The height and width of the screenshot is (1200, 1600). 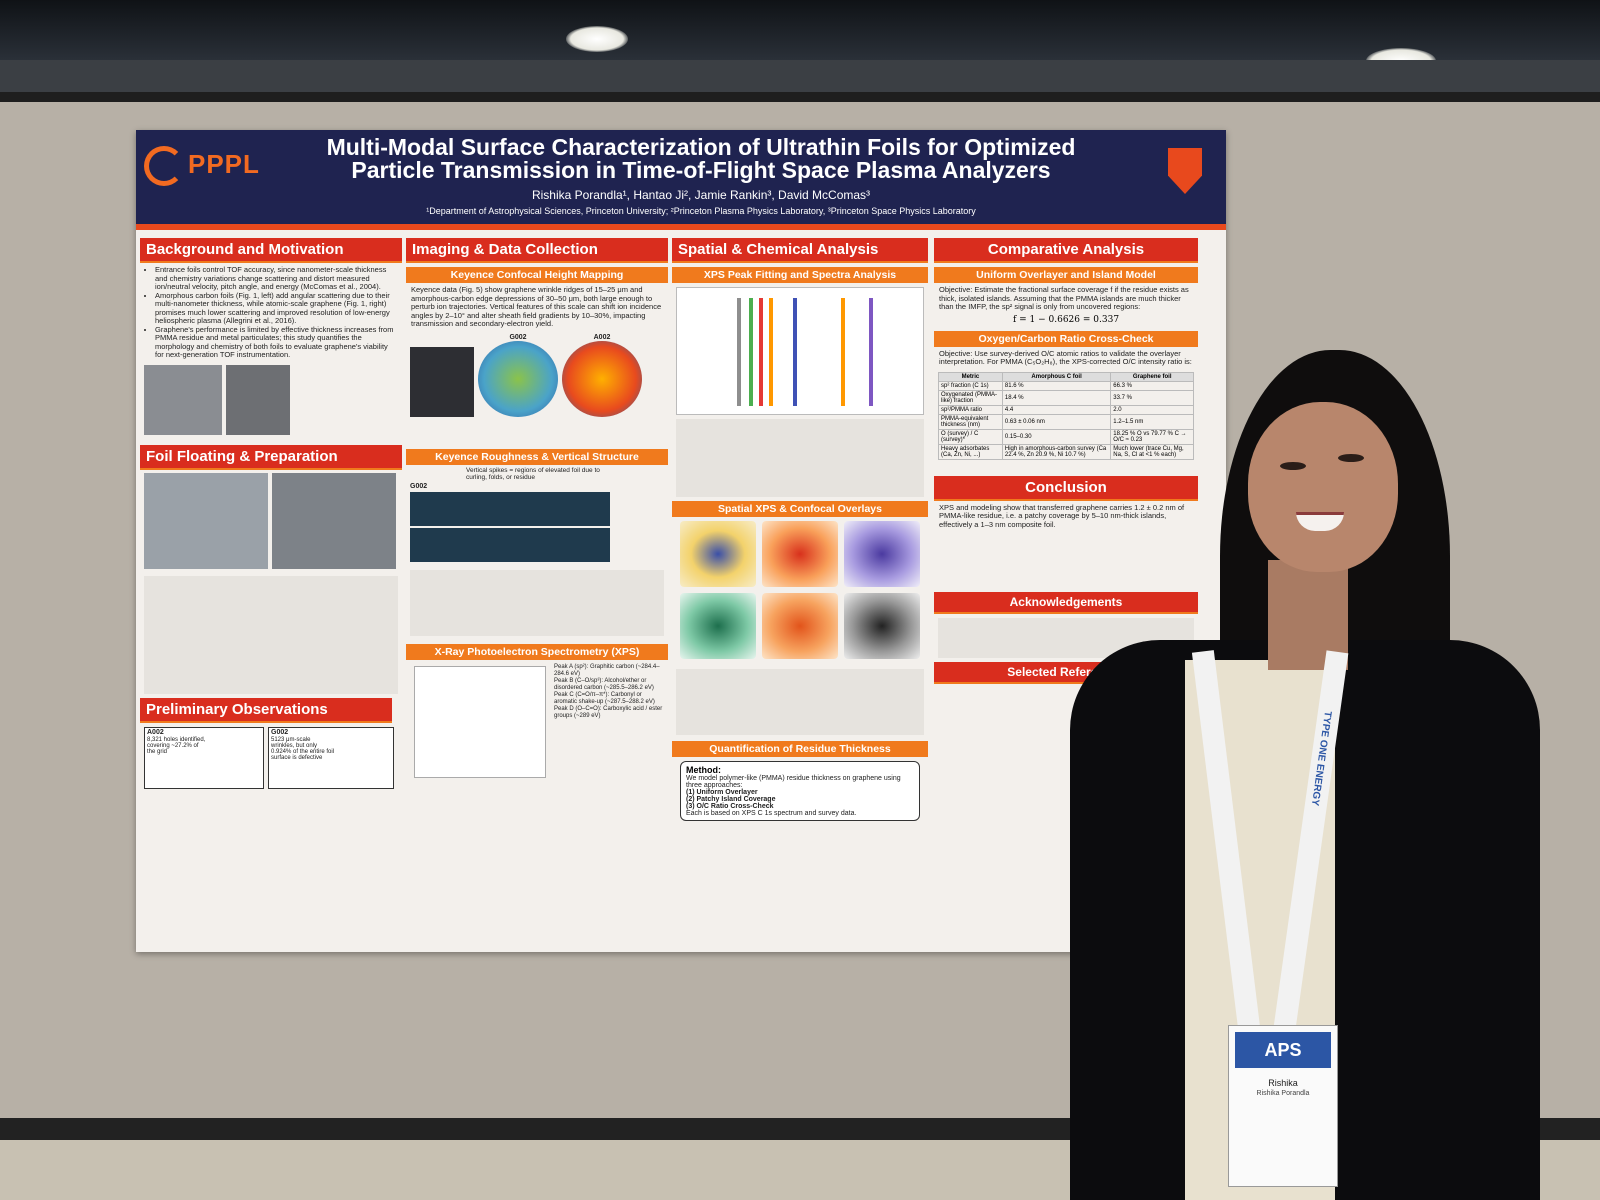 I want to click on subsection-heading: Spatial XPS & Confocal Overlays, so click(x=800, y=509).